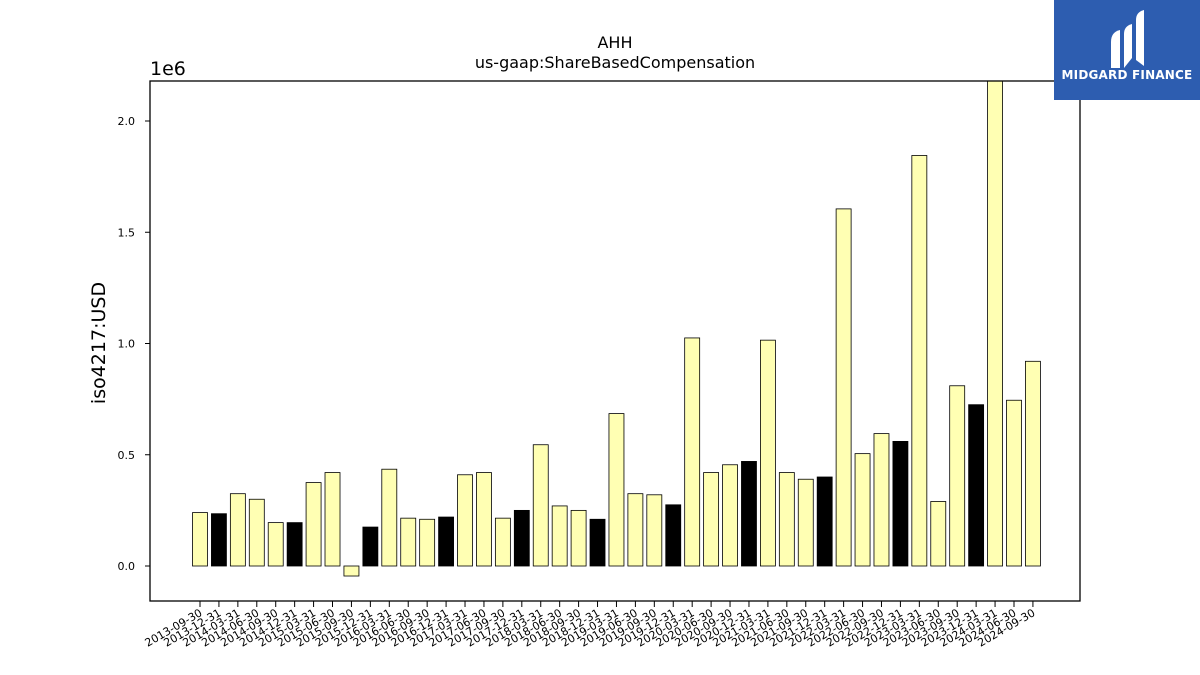  What do you see at coordinates (1127, 75) in the screenshot?
I see `logo-text: MIDGARD FINANCE` at bounding box center [1127, 75].